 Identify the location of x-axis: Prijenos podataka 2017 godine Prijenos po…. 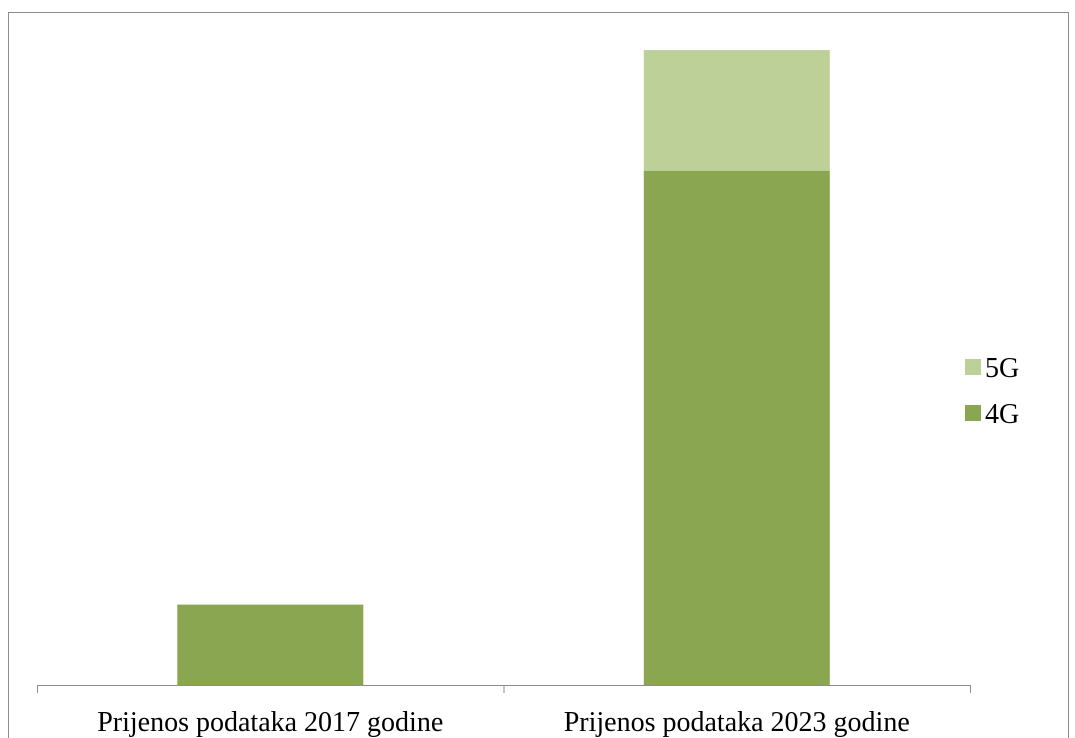
(504, 711).